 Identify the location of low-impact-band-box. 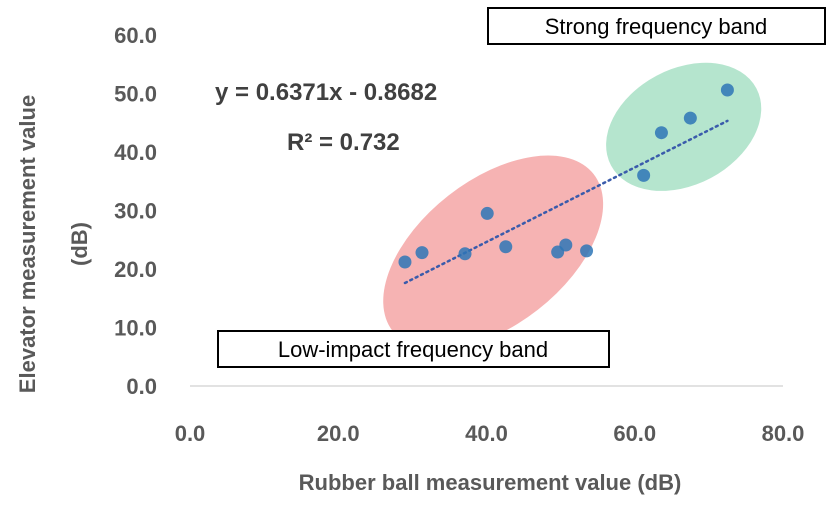
(413, 349).